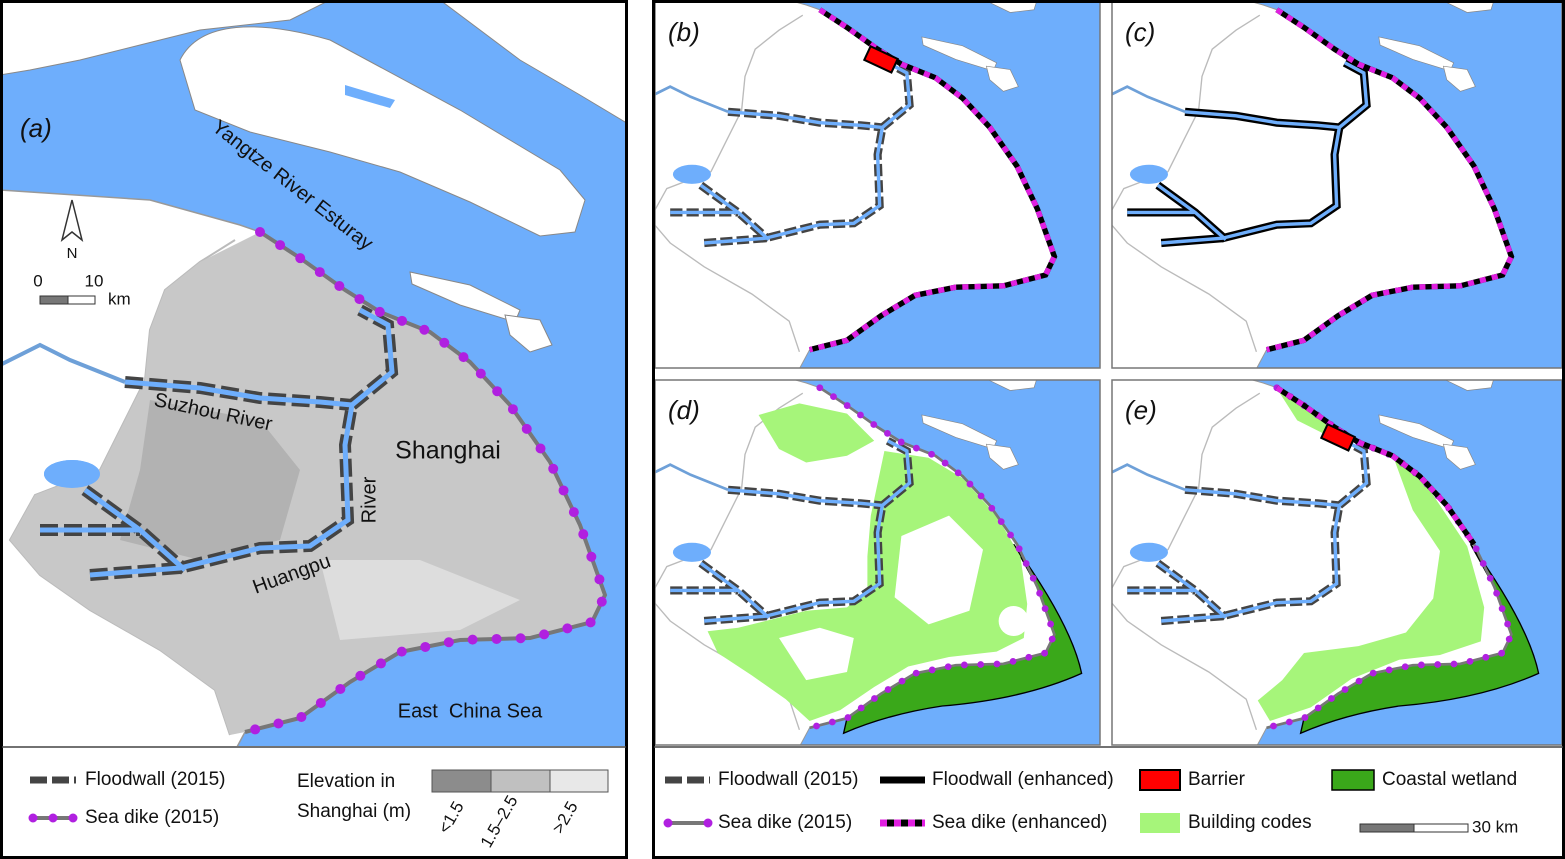 This screenshot has height=859, width=1565. Describe the element at coordinates (470, 711) in the screenshot. I see `sea-label: East China Sea` at that location.